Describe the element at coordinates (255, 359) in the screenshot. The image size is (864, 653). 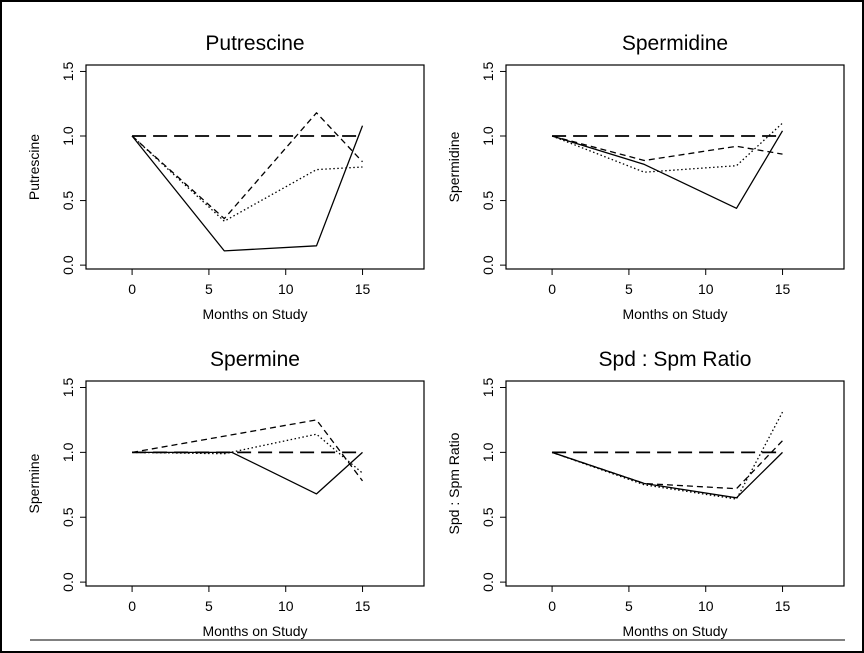
I see `chart-title: Spermine` at that location.